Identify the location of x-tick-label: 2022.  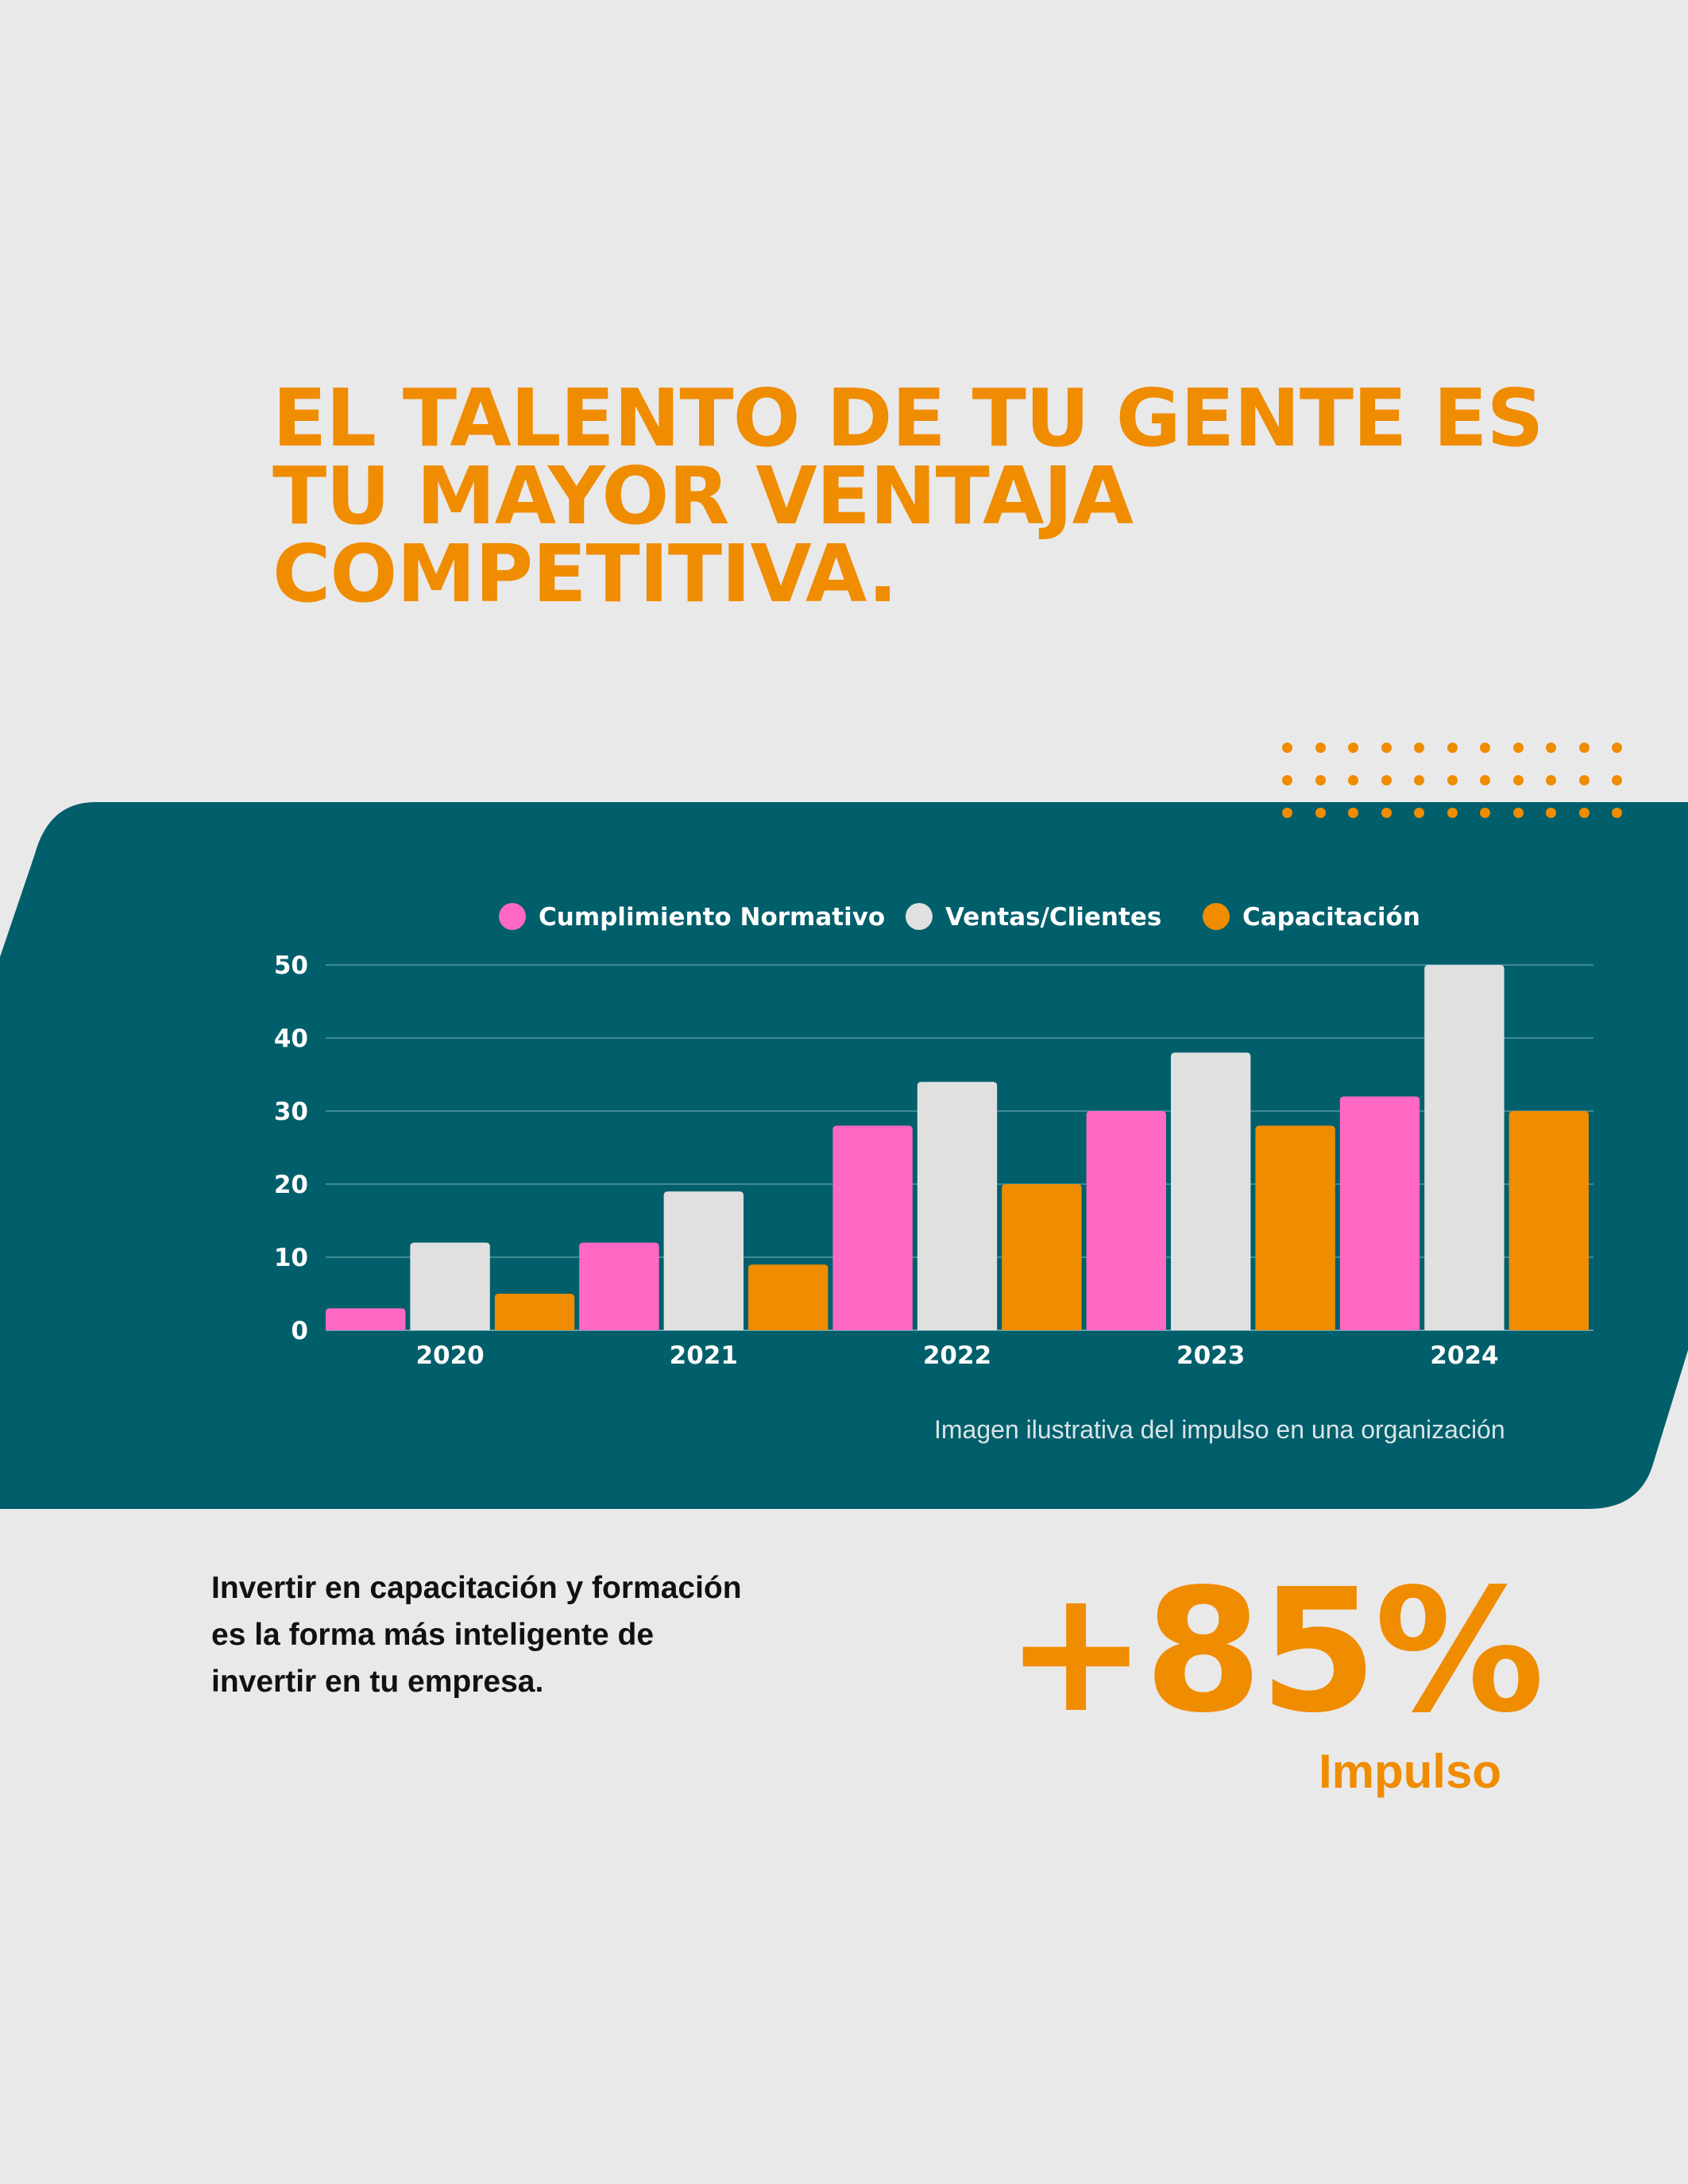
(957, 1355).